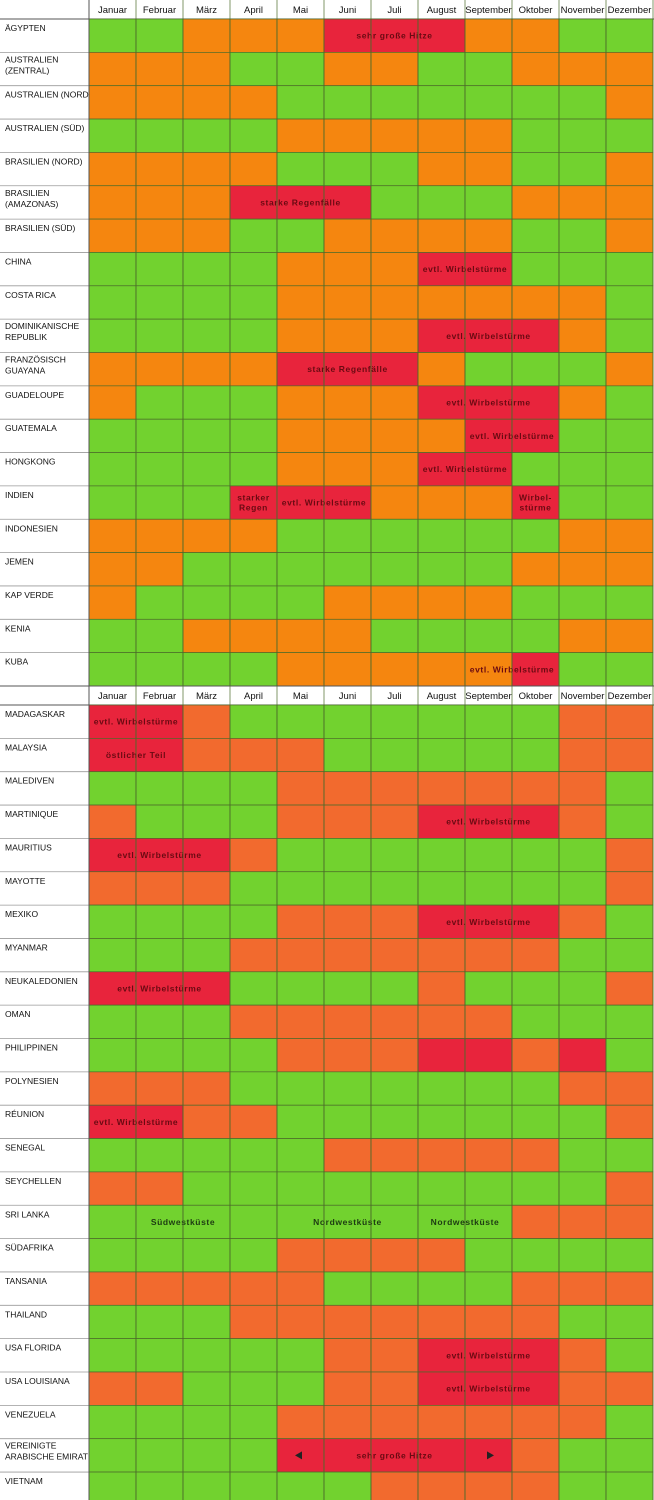 The width and height of the screenshot is (654, 1500). Describe the element at coordinates (253, 669) in the screenshot. I see `cell-kuba-april` at that location.